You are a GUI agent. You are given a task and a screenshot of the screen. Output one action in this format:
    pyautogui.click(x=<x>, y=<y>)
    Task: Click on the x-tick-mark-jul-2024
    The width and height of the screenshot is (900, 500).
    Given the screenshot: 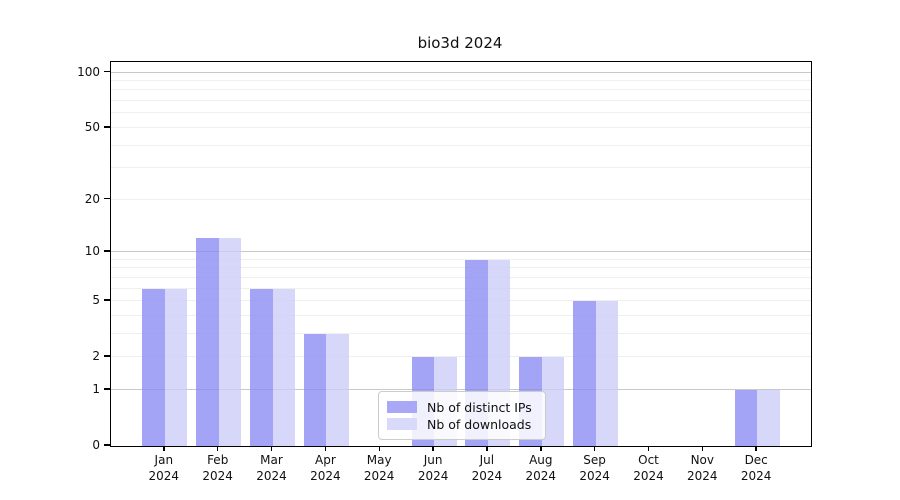 What is the action you would take?
    pyautogui.click(x=487, y=448)
    